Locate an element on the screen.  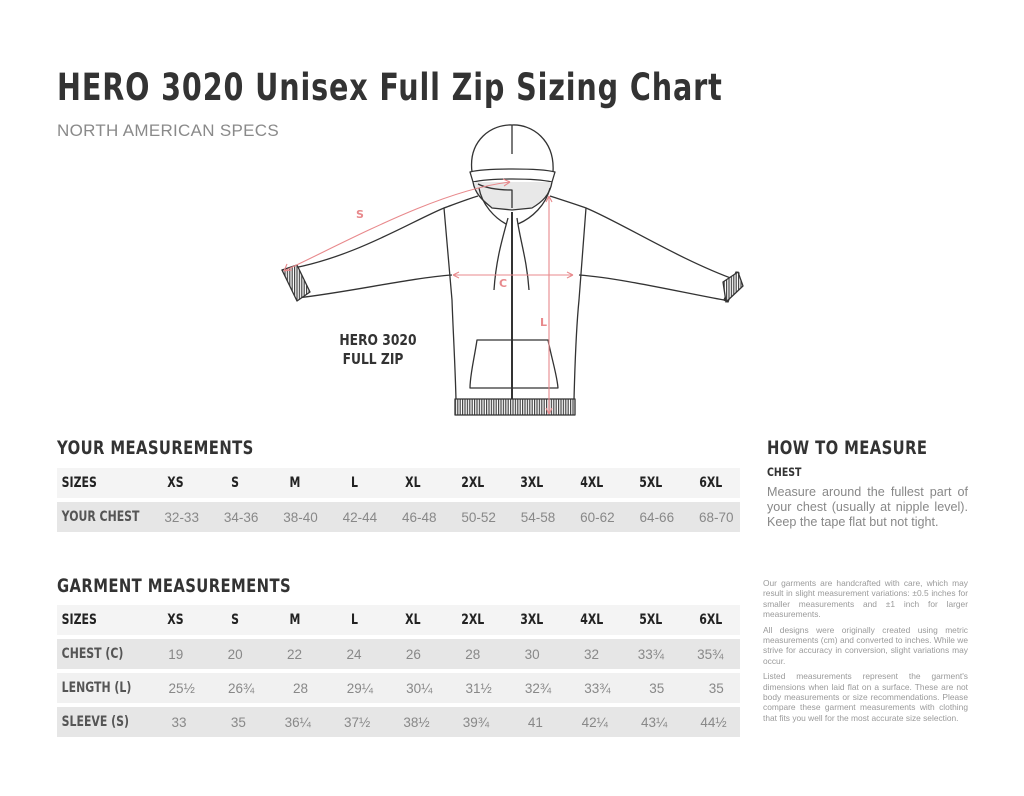
table-cell: 31½ is located at coordinates (478, 688).